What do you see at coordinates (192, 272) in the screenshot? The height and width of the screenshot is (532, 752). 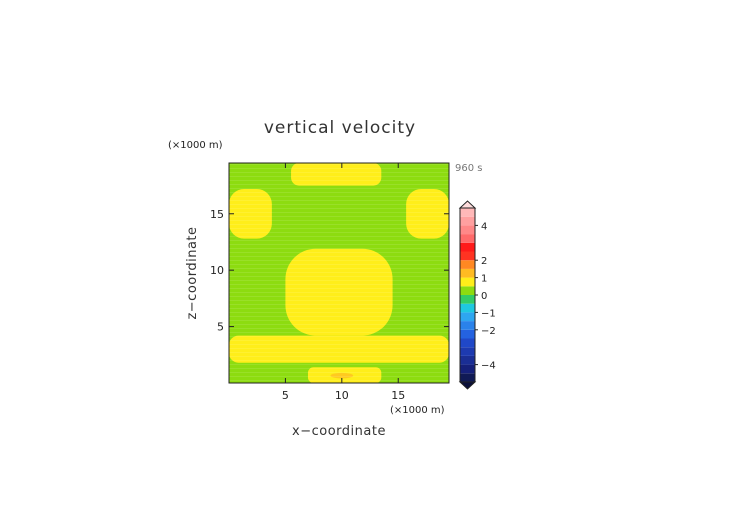 I see `y-axis-label: z−coordinate` at bounding box center [192, 272].